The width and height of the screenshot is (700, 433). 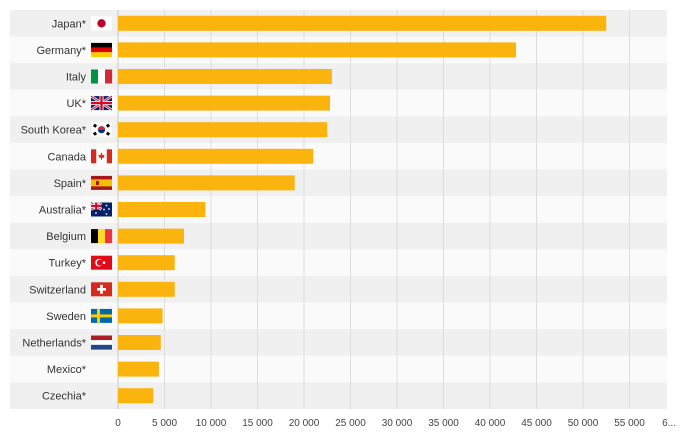 What do you see at coordinates (146, 263) in the screenshot?
I see `bar-turkey` at bounding box center [146, 263].